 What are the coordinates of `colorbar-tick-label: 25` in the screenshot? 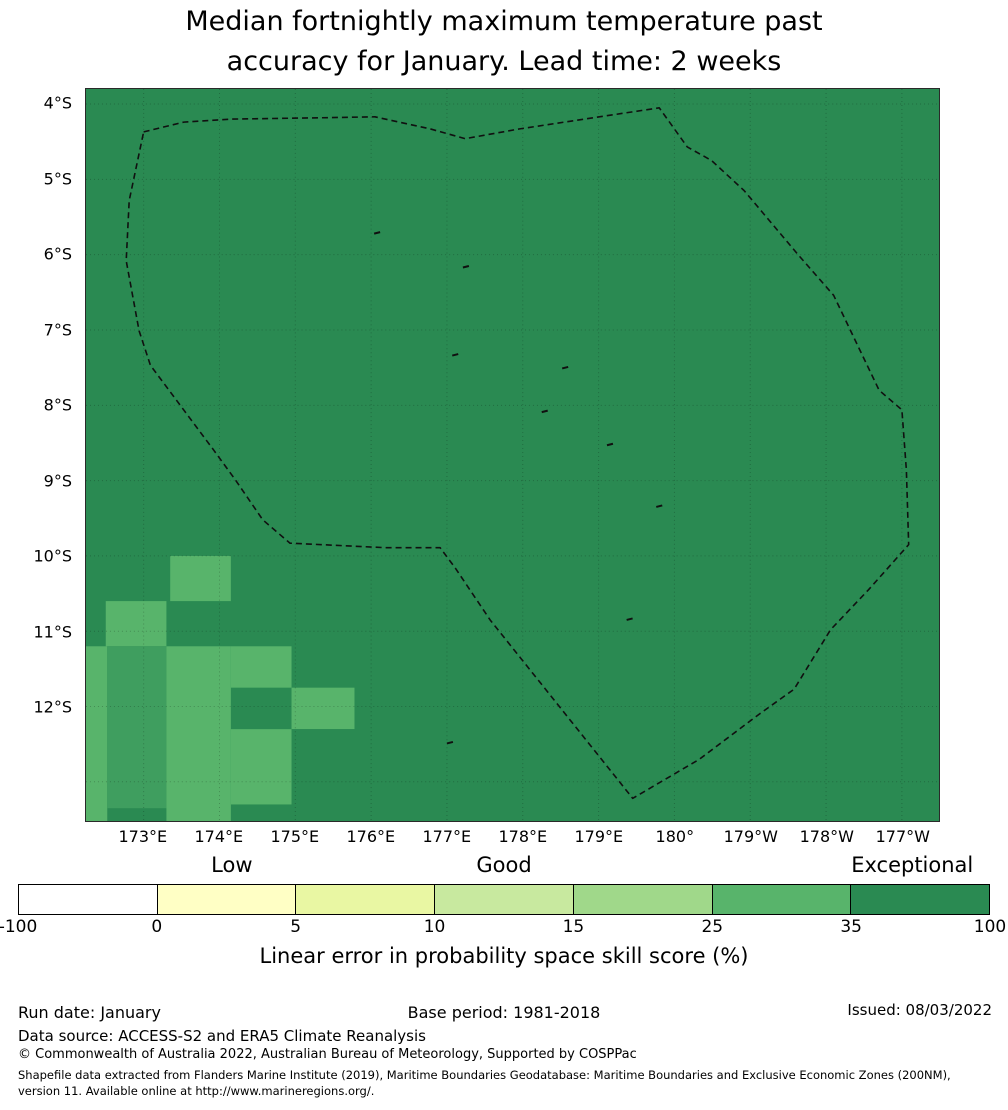 It's located at (712, 927).